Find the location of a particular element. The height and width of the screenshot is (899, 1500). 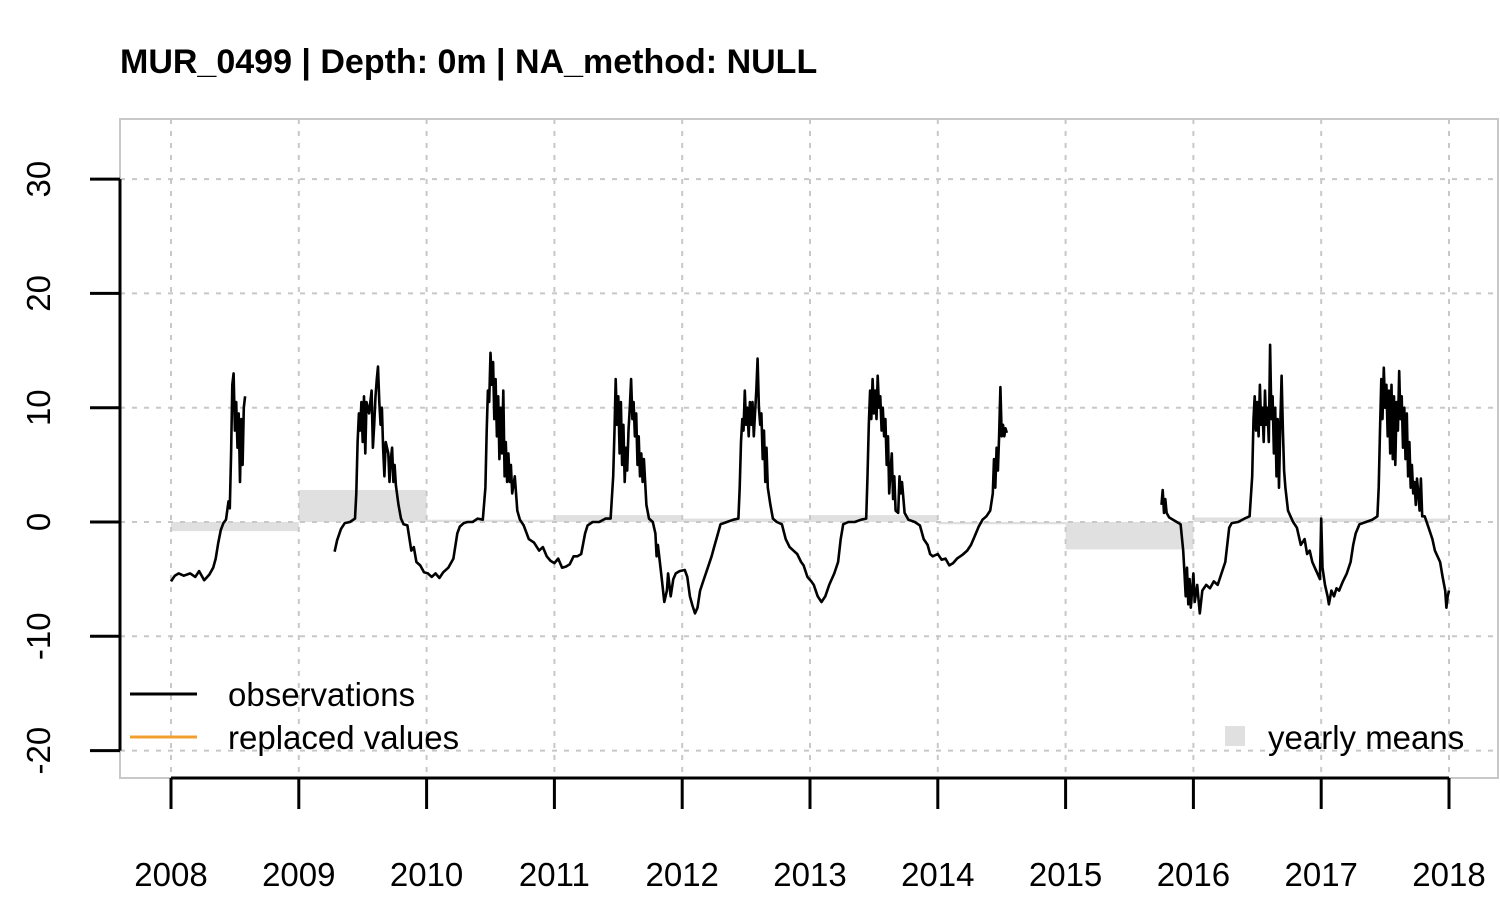

legend-left: observations replaced values is located at coordinates (294, 716).